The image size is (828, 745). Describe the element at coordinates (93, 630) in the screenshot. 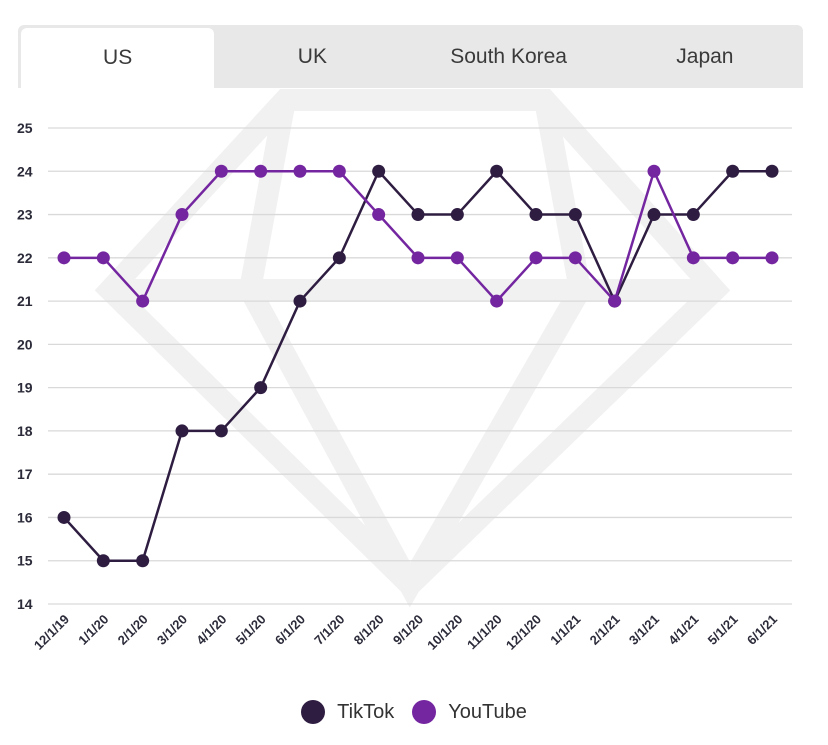

I see `x-tick-label: 1/1/20` at that location.